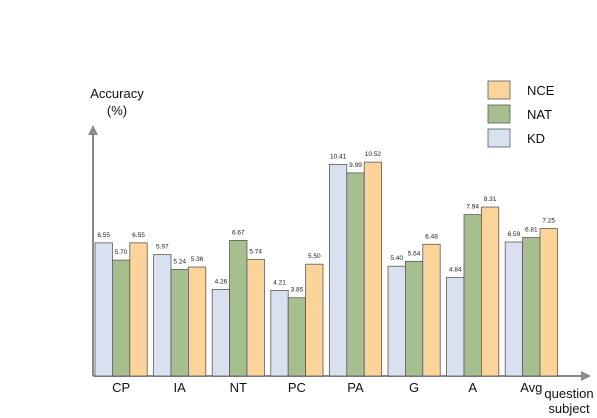 This screenshot has width=597, height=418. Describe the element at coordinates (539, 114) in the screenshot. I see `legend-label-nat: NAT` at that location.